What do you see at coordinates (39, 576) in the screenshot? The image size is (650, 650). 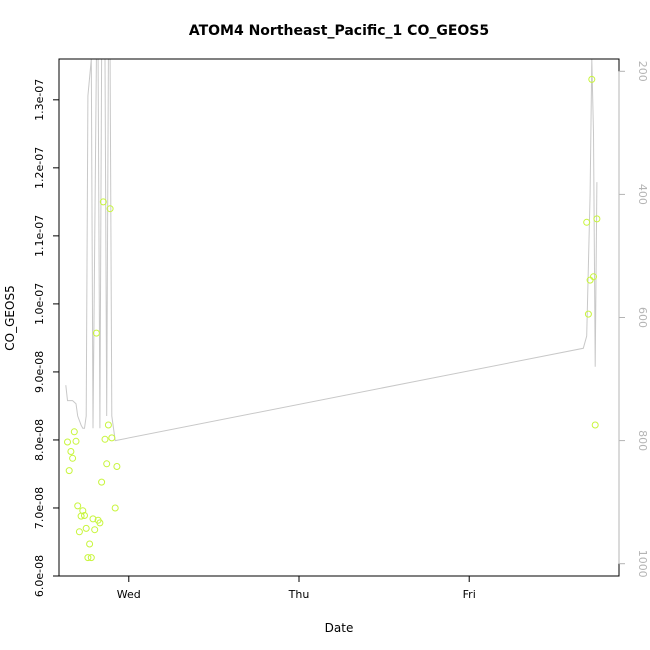 I see `left-tick-label: 6.0e-08` at bounding box center [39, 576].